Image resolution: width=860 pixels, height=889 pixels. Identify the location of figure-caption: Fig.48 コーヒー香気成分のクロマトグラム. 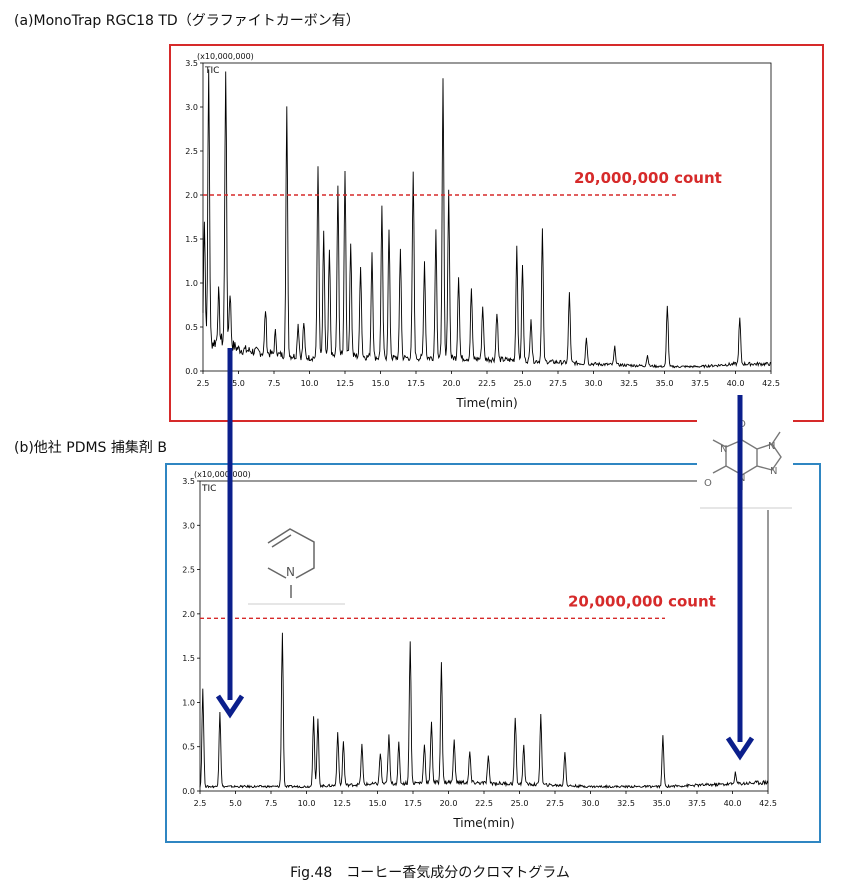
(430, 873).